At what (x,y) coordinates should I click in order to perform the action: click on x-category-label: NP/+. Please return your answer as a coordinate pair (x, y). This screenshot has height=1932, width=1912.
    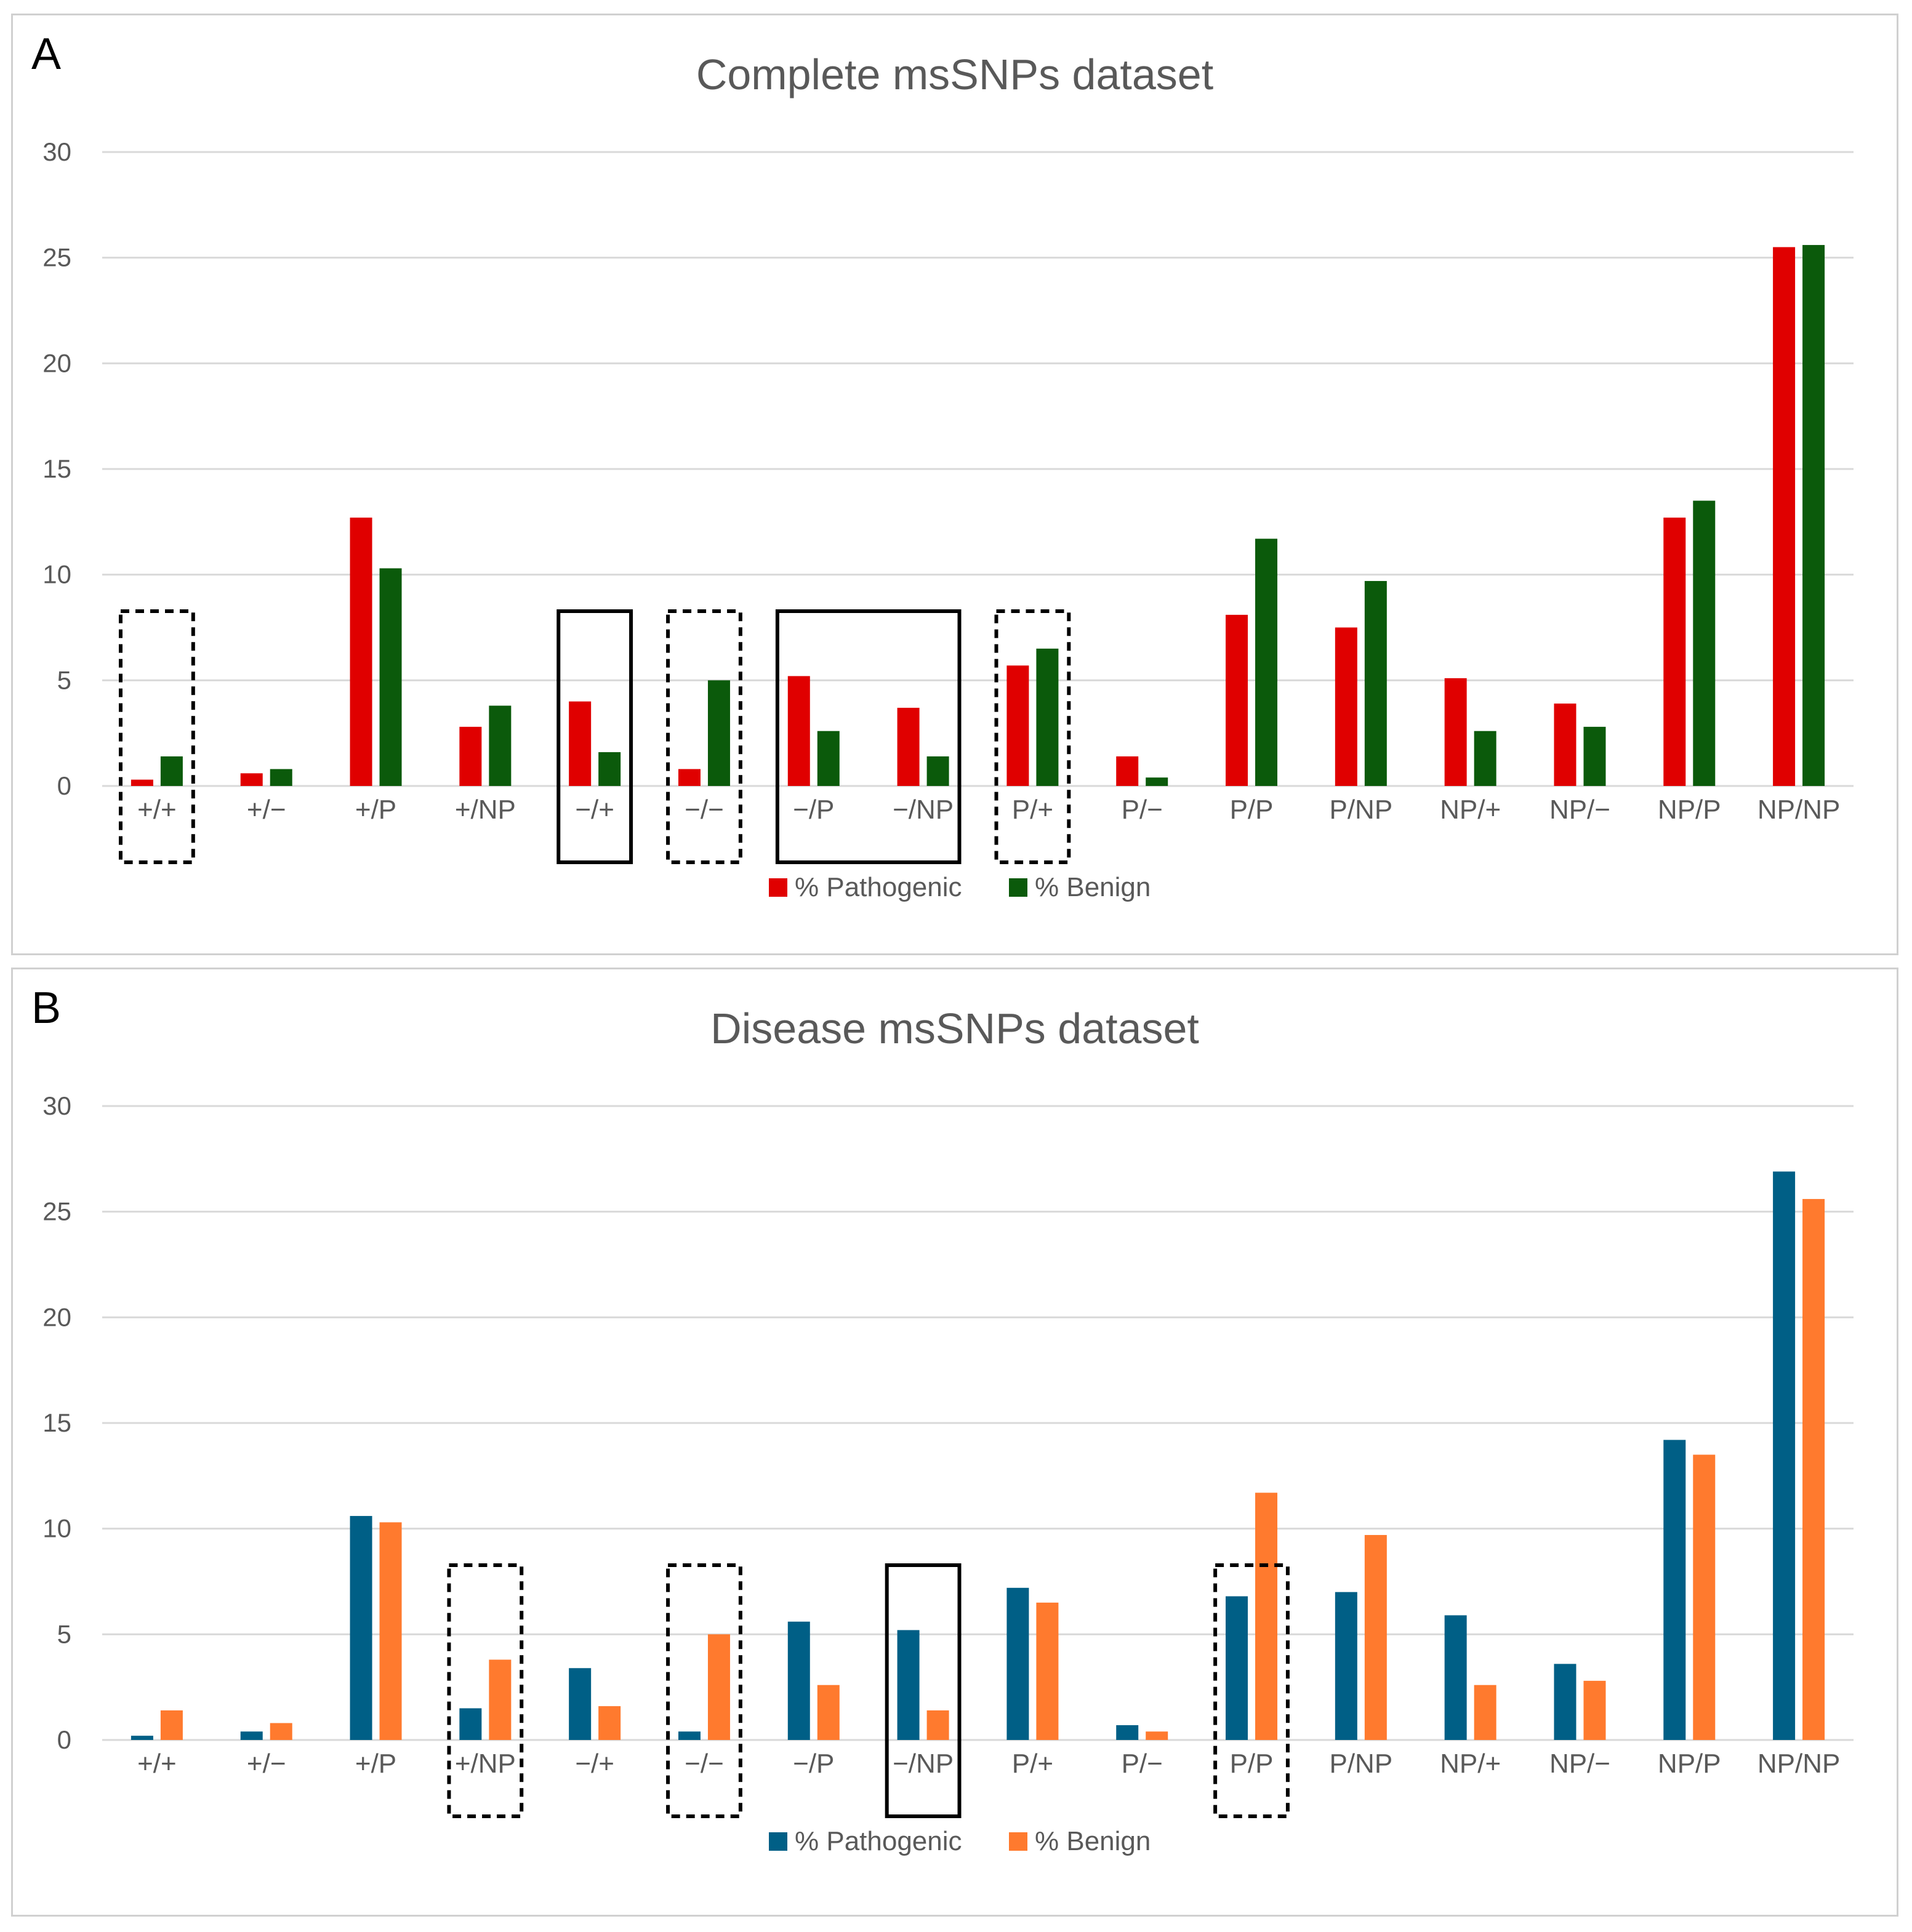
    Looking at the image, I should click on (1470, 810).